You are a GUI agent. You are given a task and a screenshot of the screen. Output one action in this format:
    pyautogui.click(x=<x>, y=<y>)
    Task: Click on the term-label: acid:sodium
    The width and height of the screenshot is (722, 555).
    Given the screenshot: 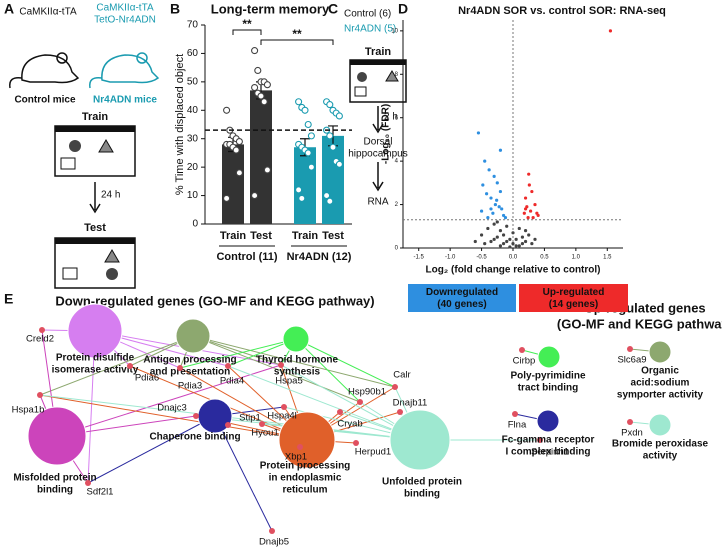 What is the action you would take?
    pyautogui.click(x=660, y=383)
    